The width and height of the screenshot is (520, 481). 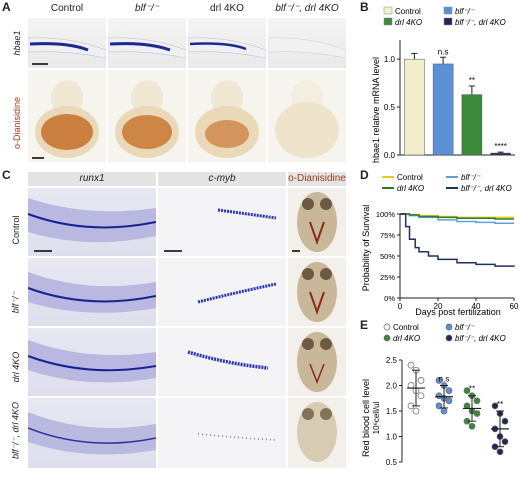 I want to click on panel-b-ytick-label-1: 0.5, so click(x=390, y=107).